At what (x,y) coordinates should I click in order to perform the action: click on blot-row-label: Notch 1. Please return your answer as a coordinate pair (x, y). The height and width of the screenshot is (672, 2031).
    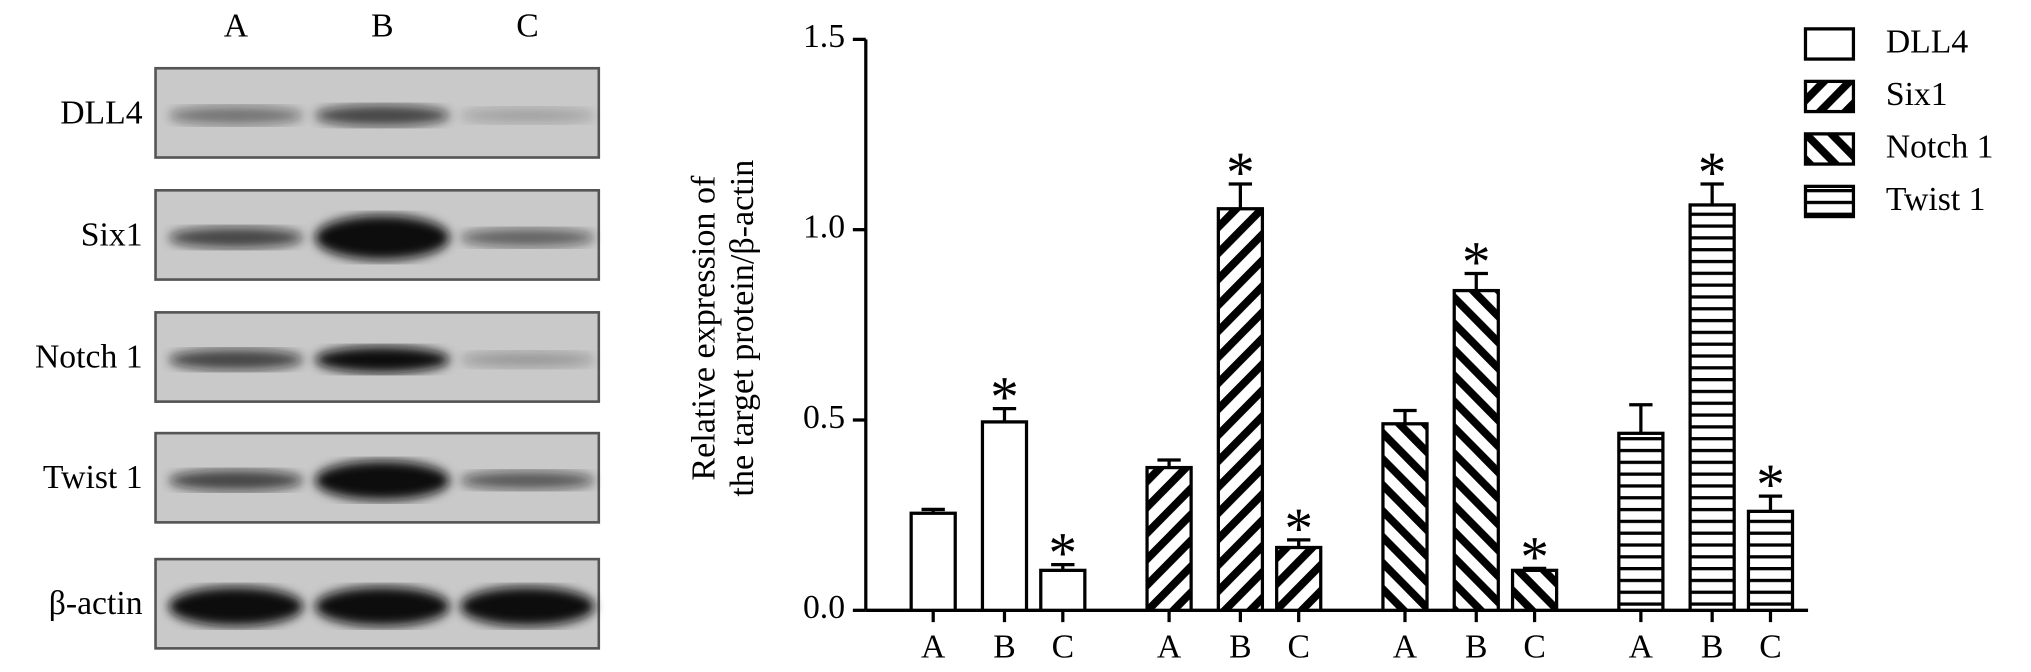
    Looking at the image, I should click on (89, 356).